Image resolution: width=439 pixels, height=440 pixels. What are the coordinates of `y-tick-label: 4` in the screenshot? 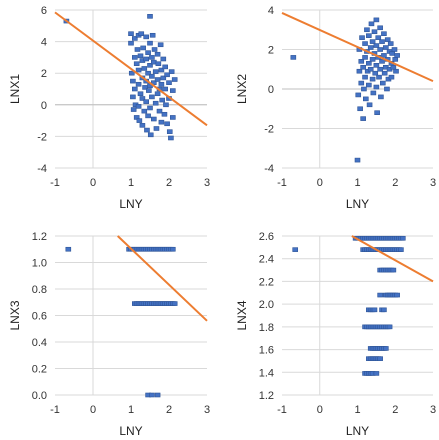 It's located at (44, 43).